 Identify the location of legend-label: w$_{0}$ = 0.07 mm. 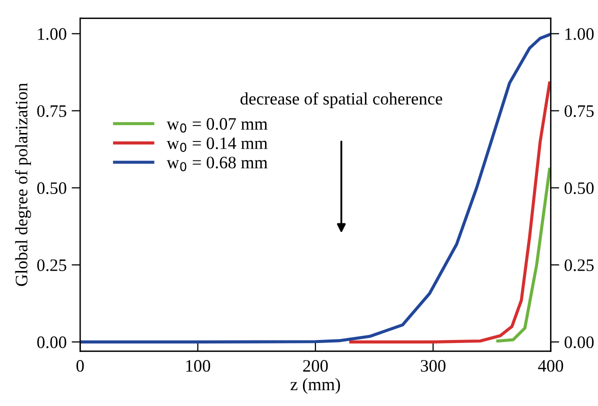
(217, 125).